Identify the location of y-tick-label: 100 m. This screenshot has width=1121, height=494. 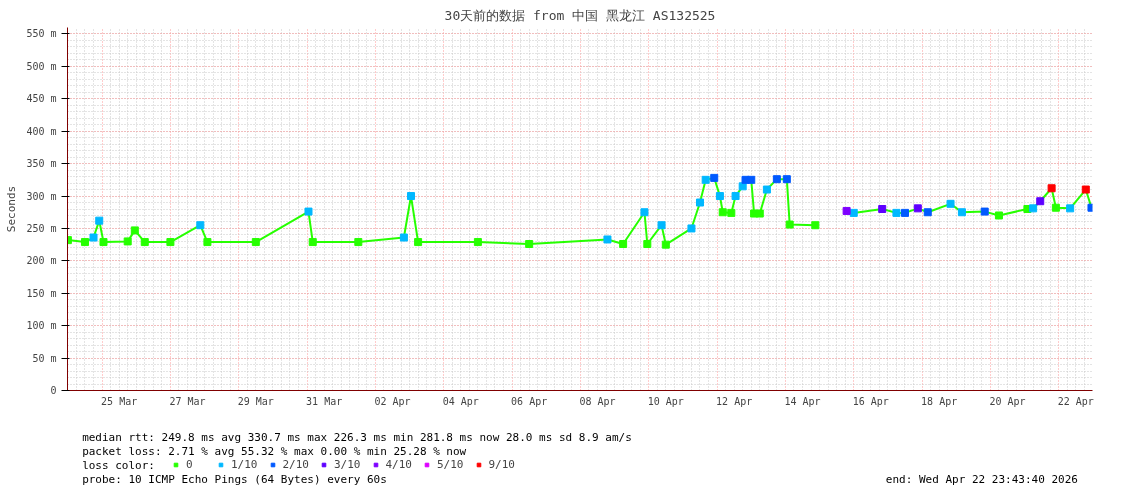
(41, 326).